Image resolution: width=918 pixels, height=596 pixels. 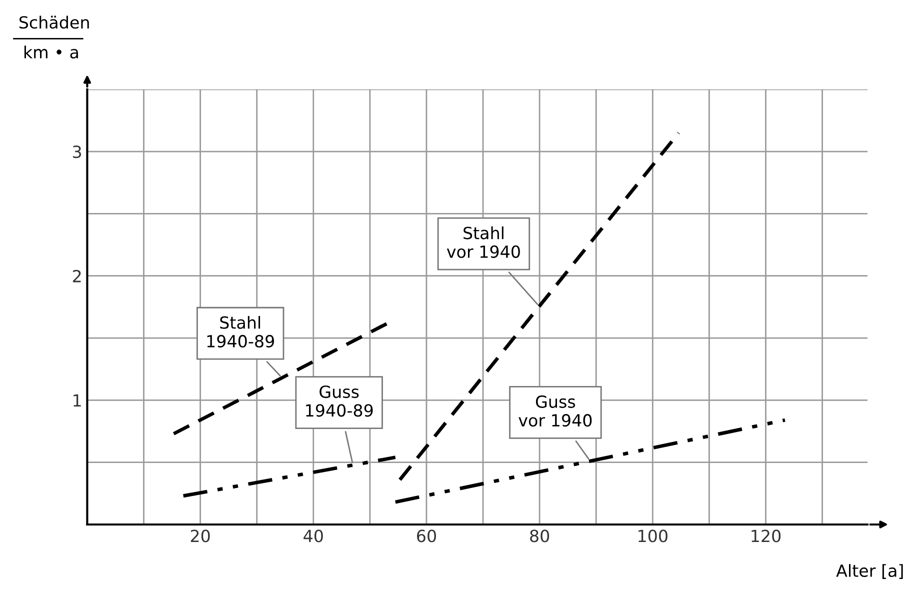 I want to click on y-axis-title: Schäden km • a, so click(x=54, y=37).